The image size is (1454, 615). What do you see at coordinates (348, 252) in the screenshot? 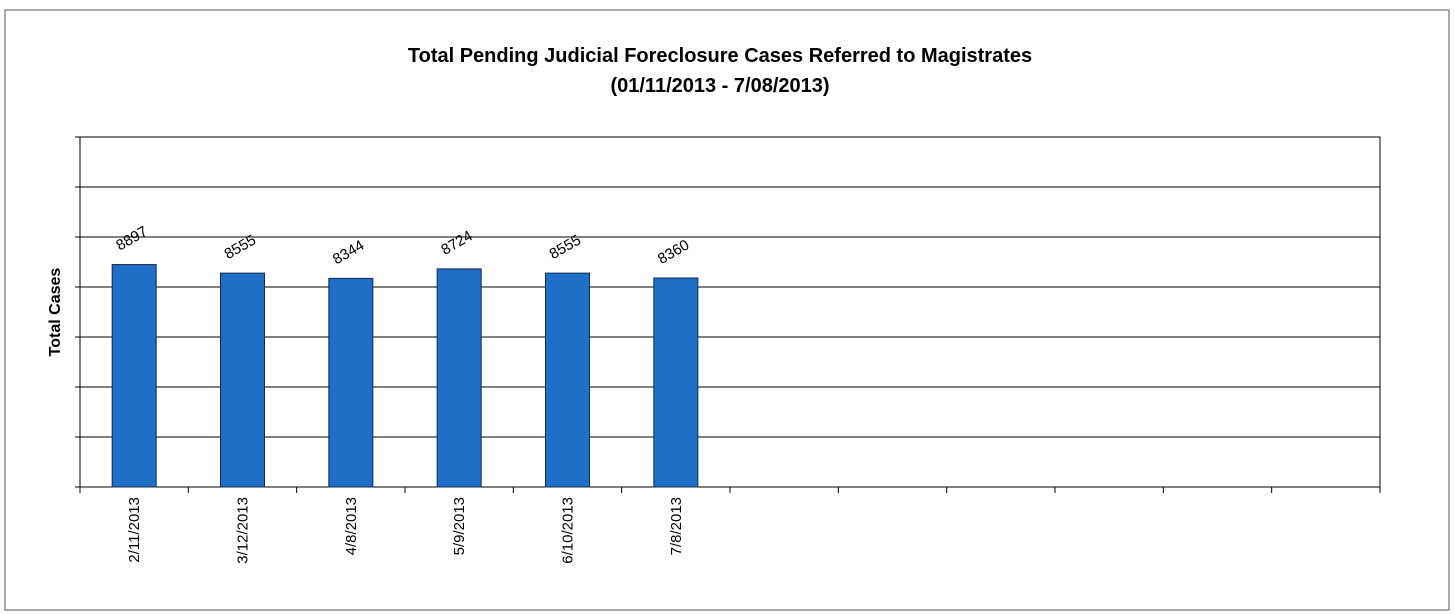
I see `data-label: 8344` at bounding box center [348, 252].